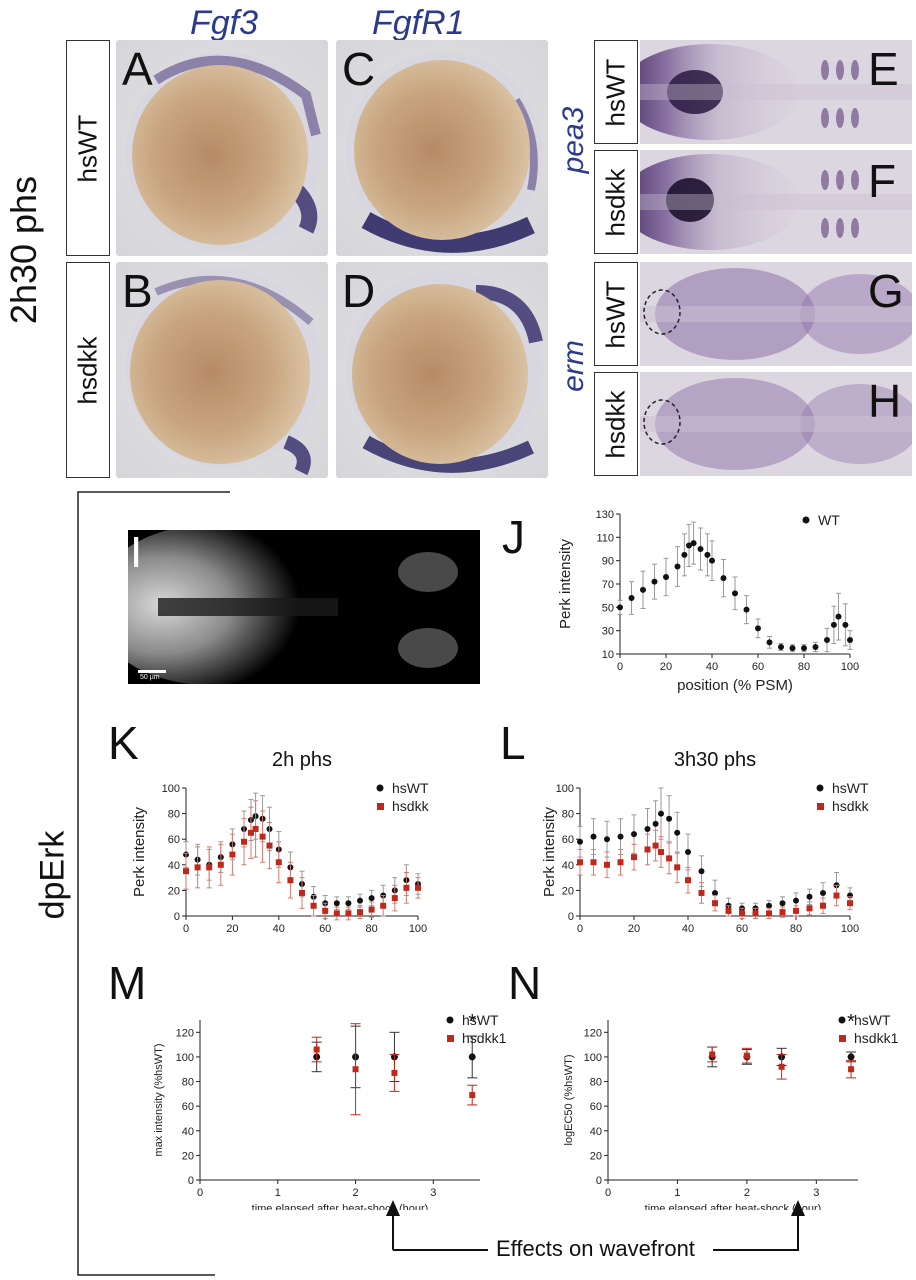 The height and width of the screenshot is (1280, 916). What do you see at coordinates (732, 1100) in the screenshot?
I see `axes-N` at bounding box center [732, 1100].